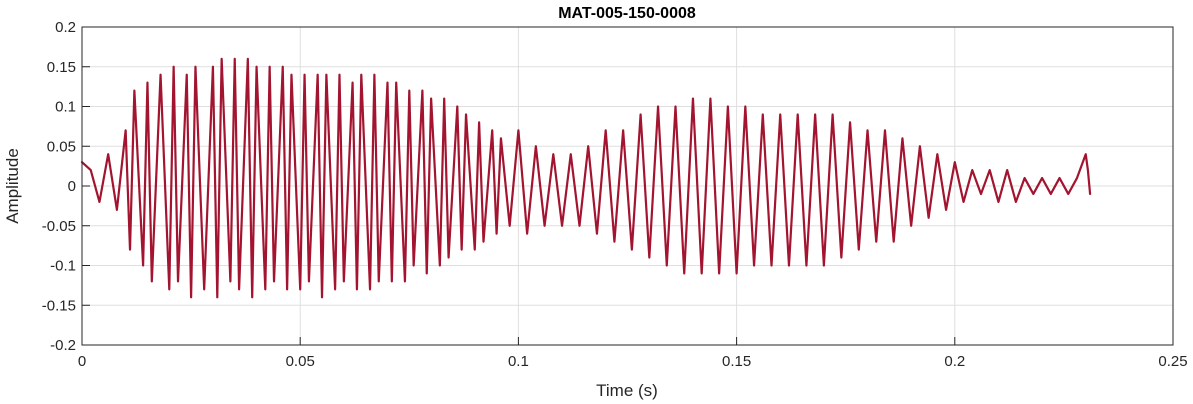 This screenshot has height=404, width=1193. What do you see at coordinates (82, 361) in the screenshot?
I see `x-tick-label: 0` at bounding box center [82, 361].